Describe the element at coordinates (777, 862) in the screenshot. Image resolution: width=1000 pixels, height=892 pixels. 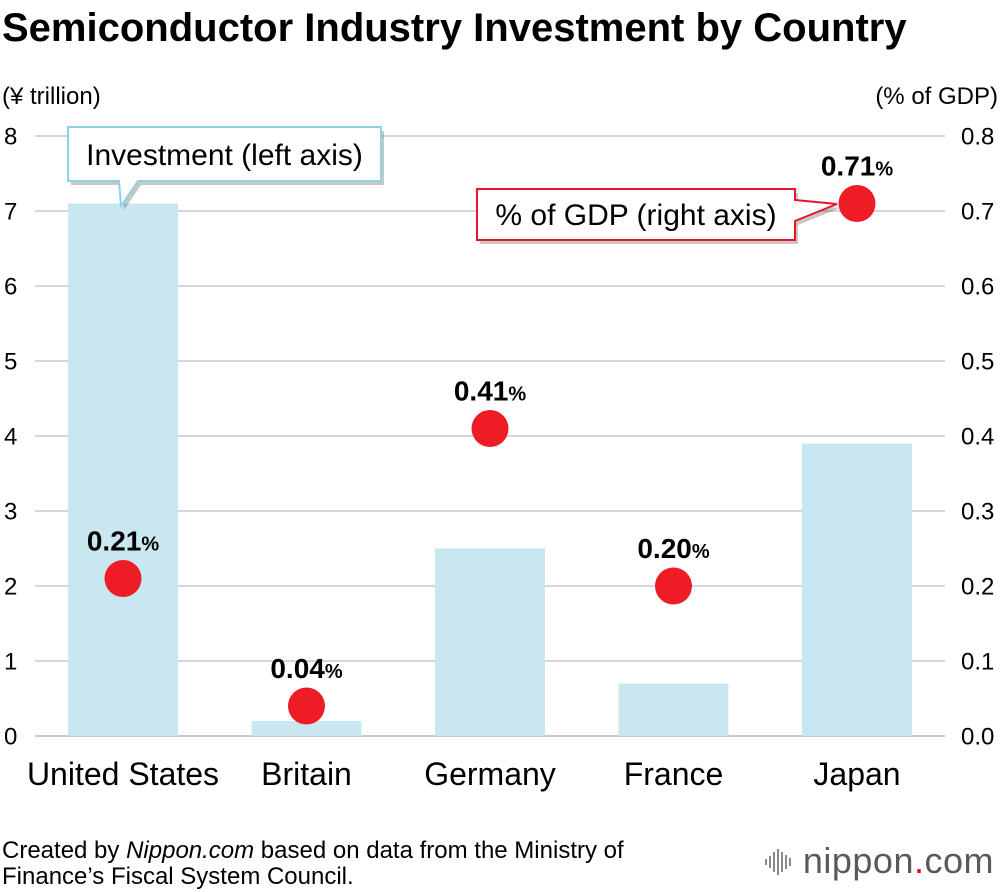
I see `waveform-icon` at that location.